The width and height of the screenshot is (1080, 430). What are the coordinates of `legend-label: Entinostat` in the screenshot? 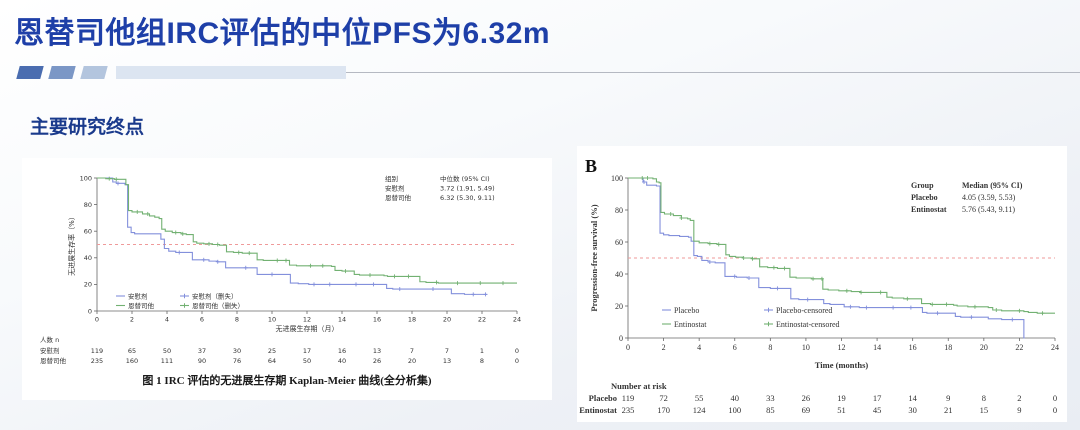 It's located at (690, 324).